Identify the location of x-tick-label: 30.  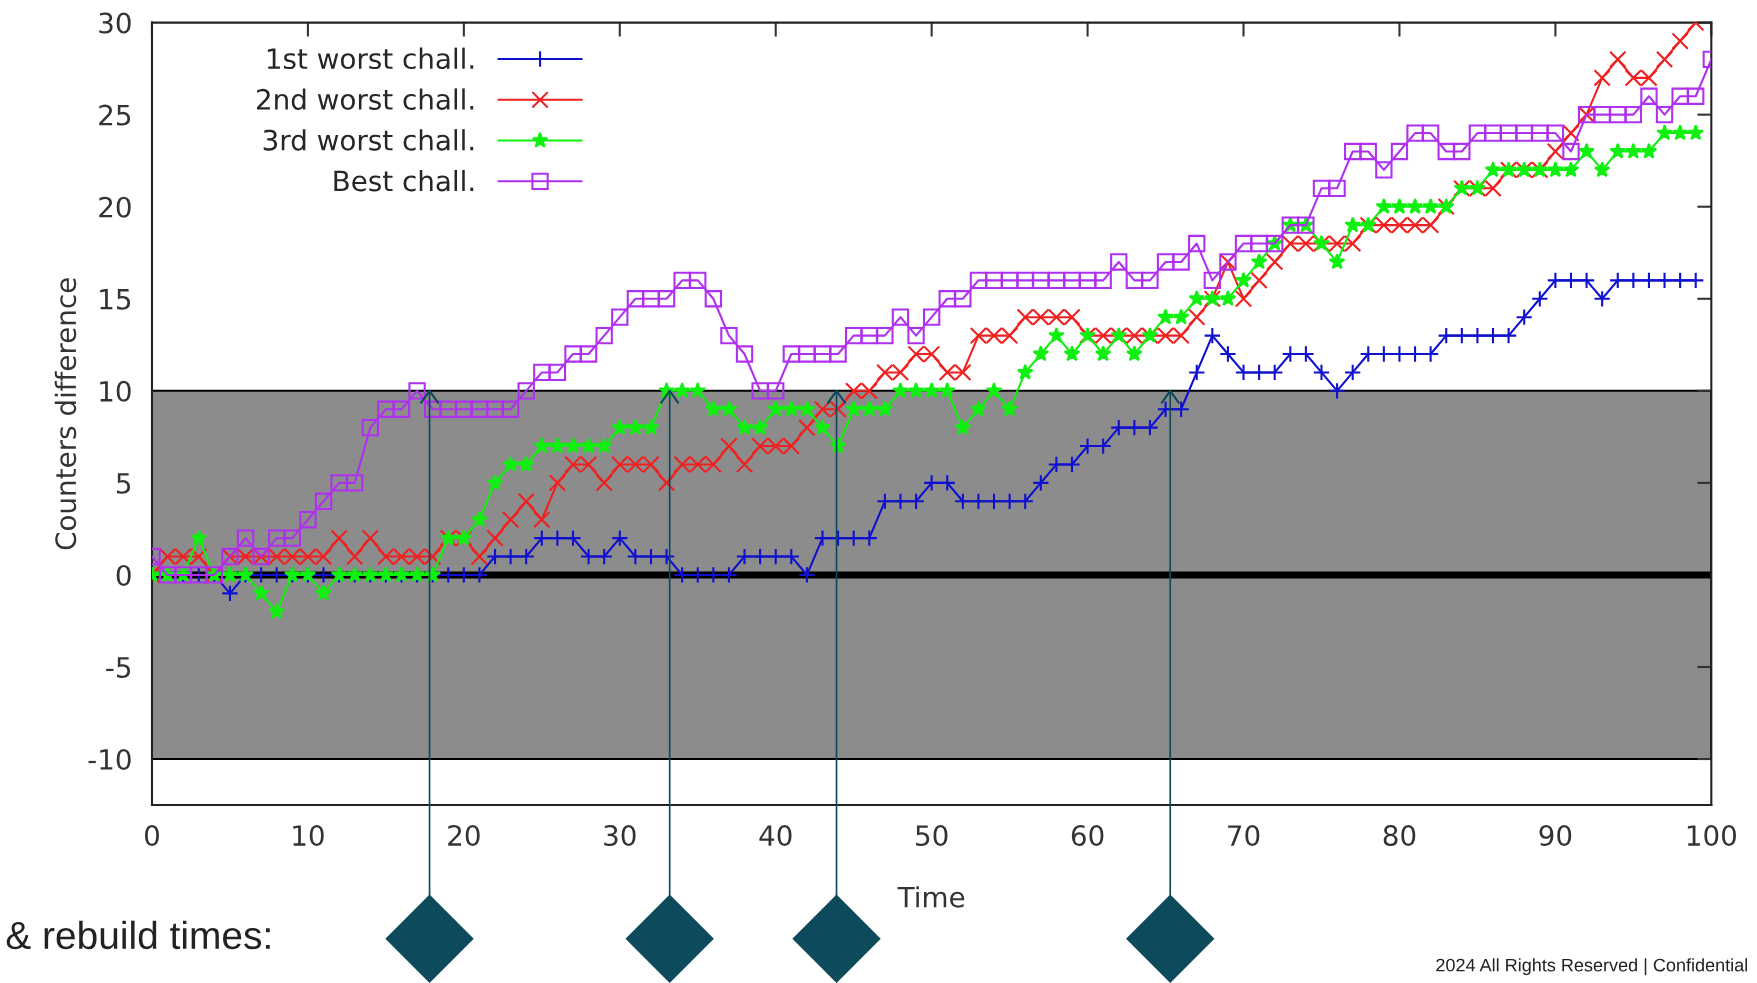
(620, 836).